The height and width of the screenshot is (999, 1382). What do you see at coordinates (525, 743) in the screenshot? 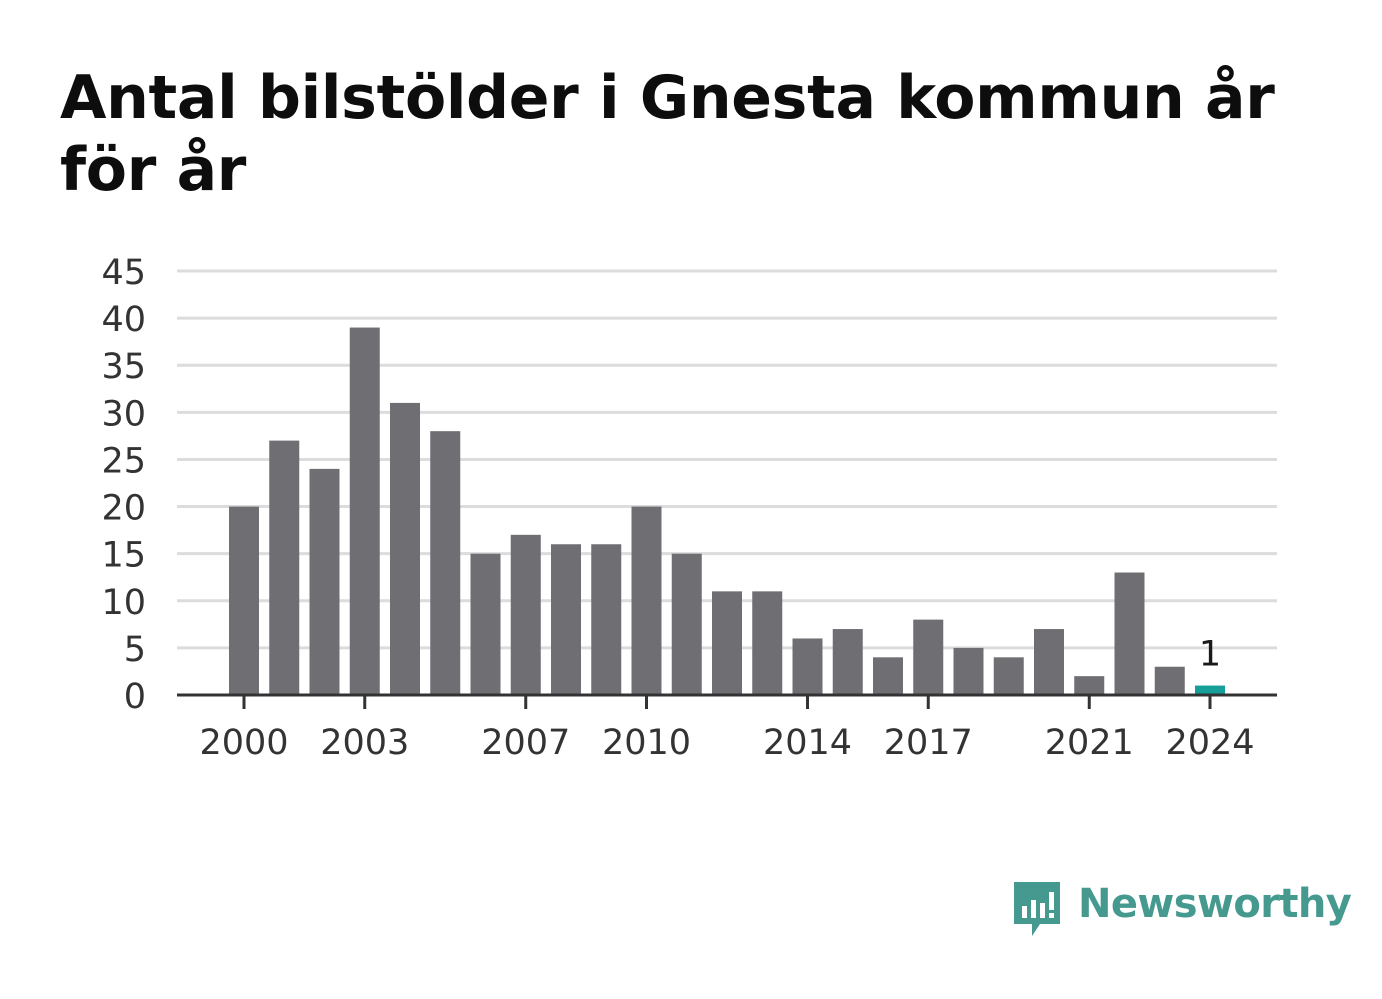
I see `x-tick-label: 2007` at bounding box center [525, 743].